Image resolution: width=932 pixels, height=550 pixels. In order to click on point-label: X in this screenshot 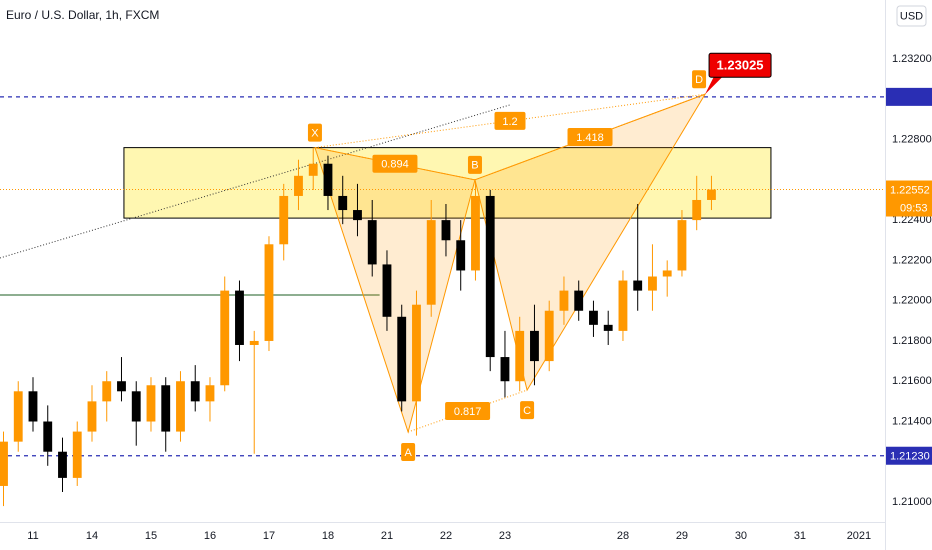, I will do `click(315, 134)`.